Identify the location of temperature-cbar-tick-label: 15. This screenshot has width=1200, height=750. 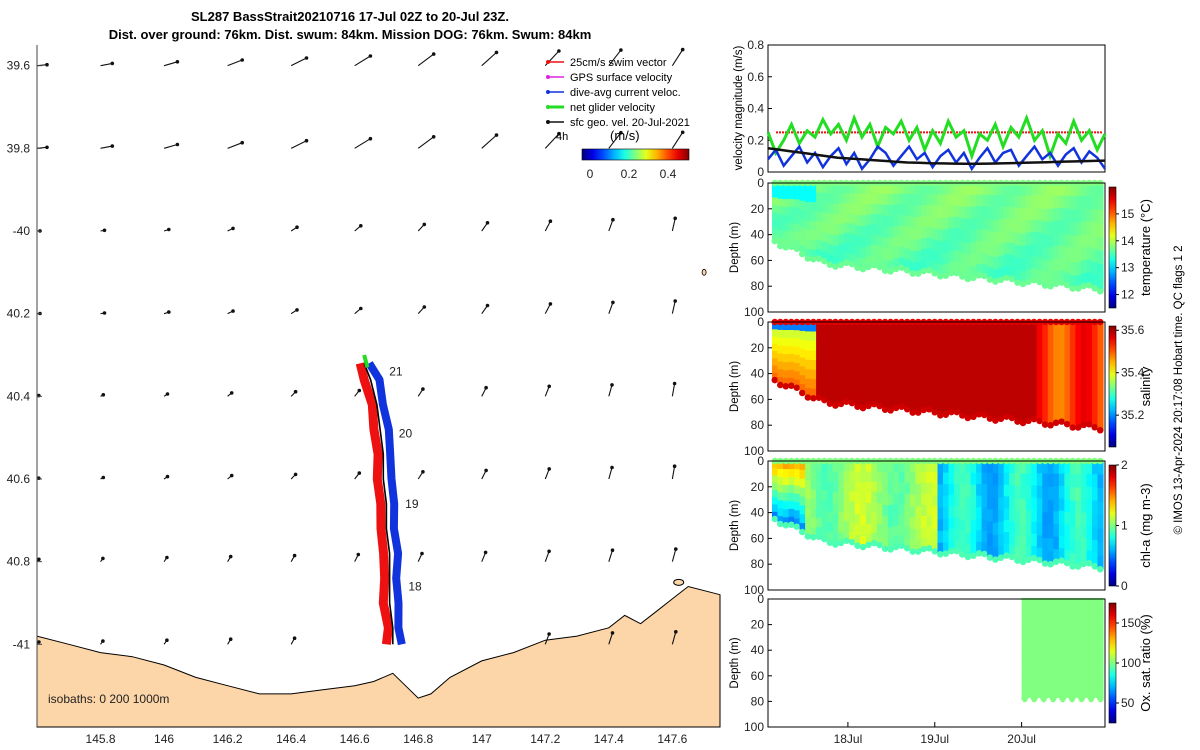
(1128, 214).